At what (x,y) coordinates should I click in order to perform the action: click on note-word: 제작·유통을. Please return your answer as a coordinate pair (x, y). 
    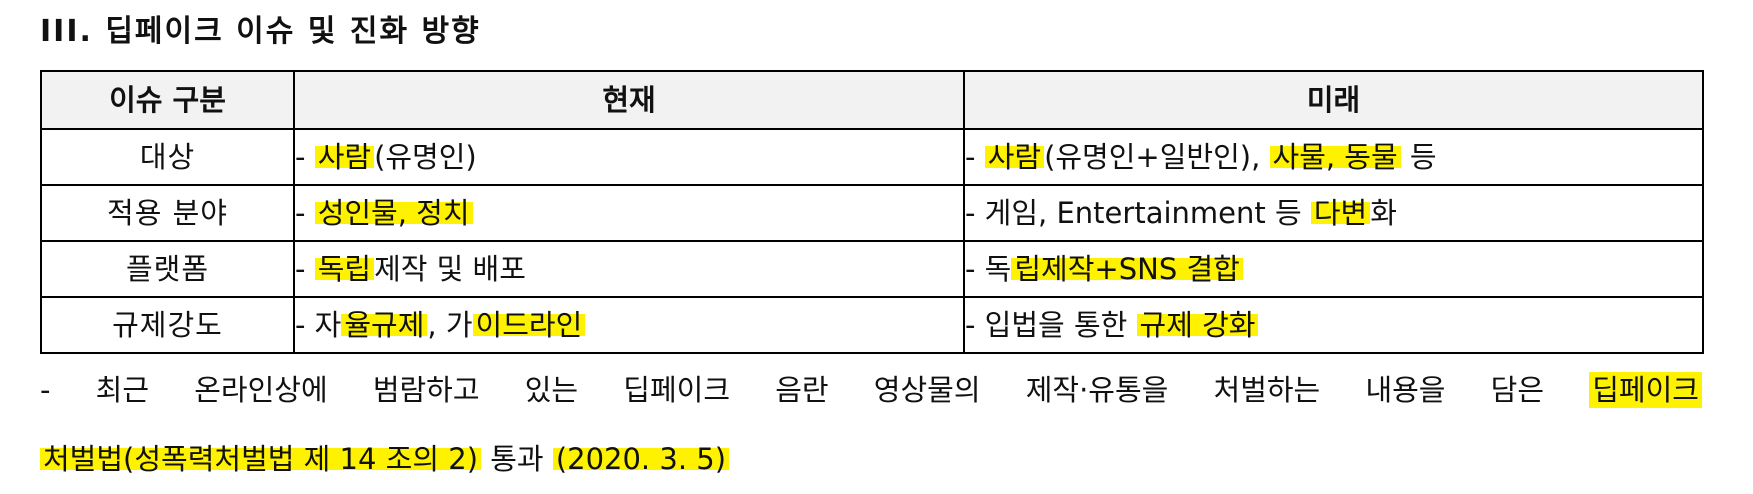
    Looking at the image, I should click on (1097, 390).